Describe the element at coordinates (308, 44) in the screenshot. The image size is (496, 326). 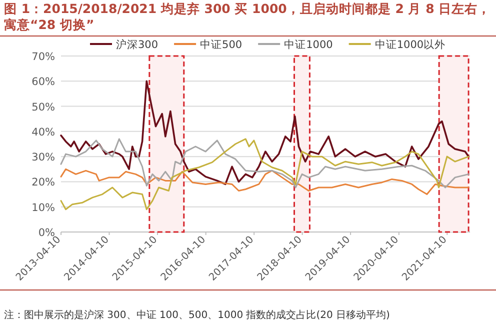
I see `legend-label: 中证1000` at that location.